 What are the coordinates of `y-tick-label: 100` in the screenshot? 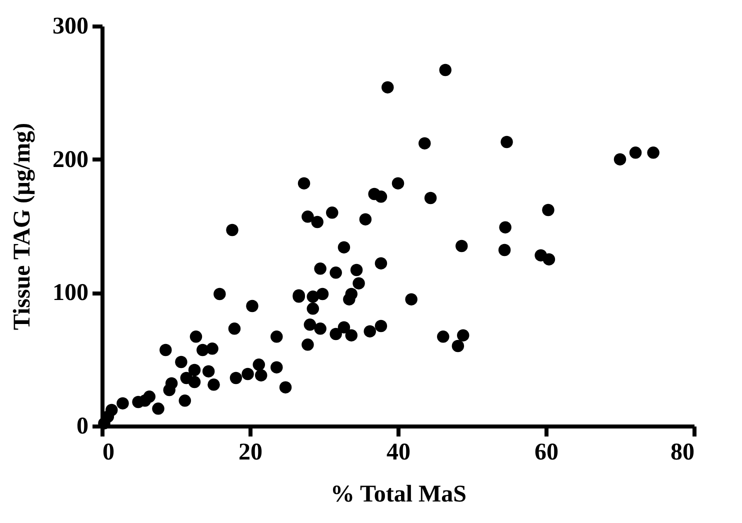 It's located at (70, 293).